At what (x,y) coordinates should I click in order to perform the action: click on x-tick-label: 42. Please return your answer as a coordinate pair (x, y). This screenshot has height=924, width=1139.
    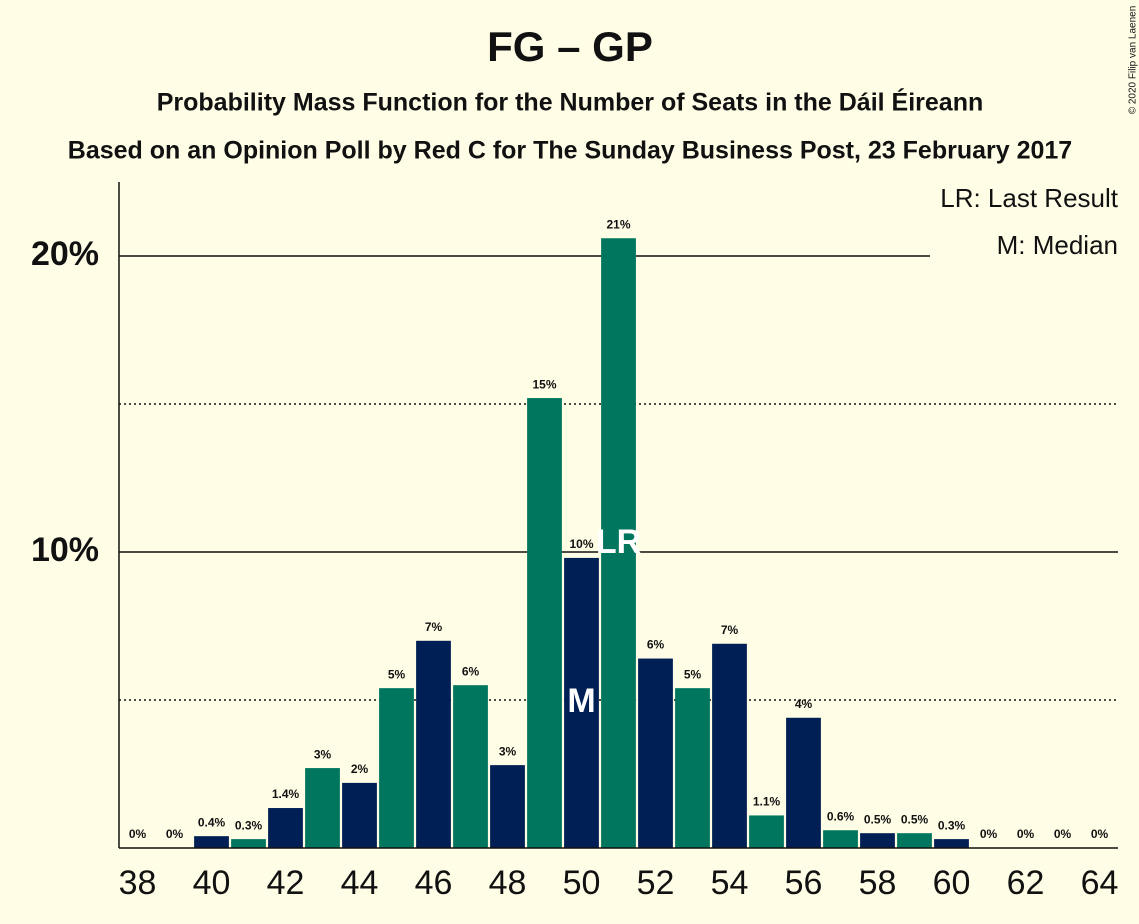
    Looking at the image, I should click on (286, 883).